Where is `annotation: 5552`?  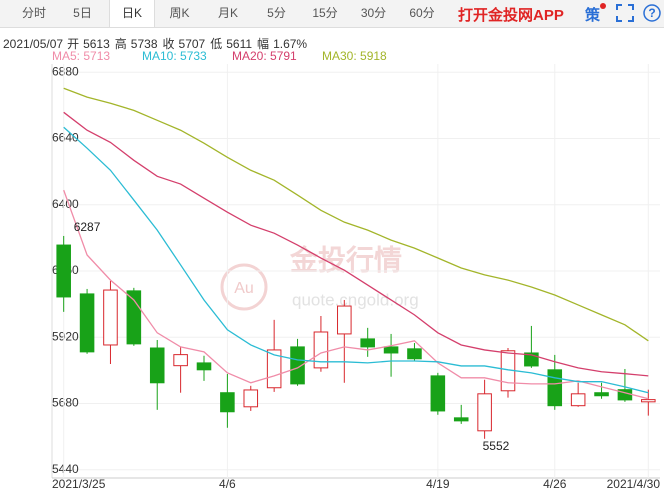 annotation: 5552 is located at coordinates (496, 446).